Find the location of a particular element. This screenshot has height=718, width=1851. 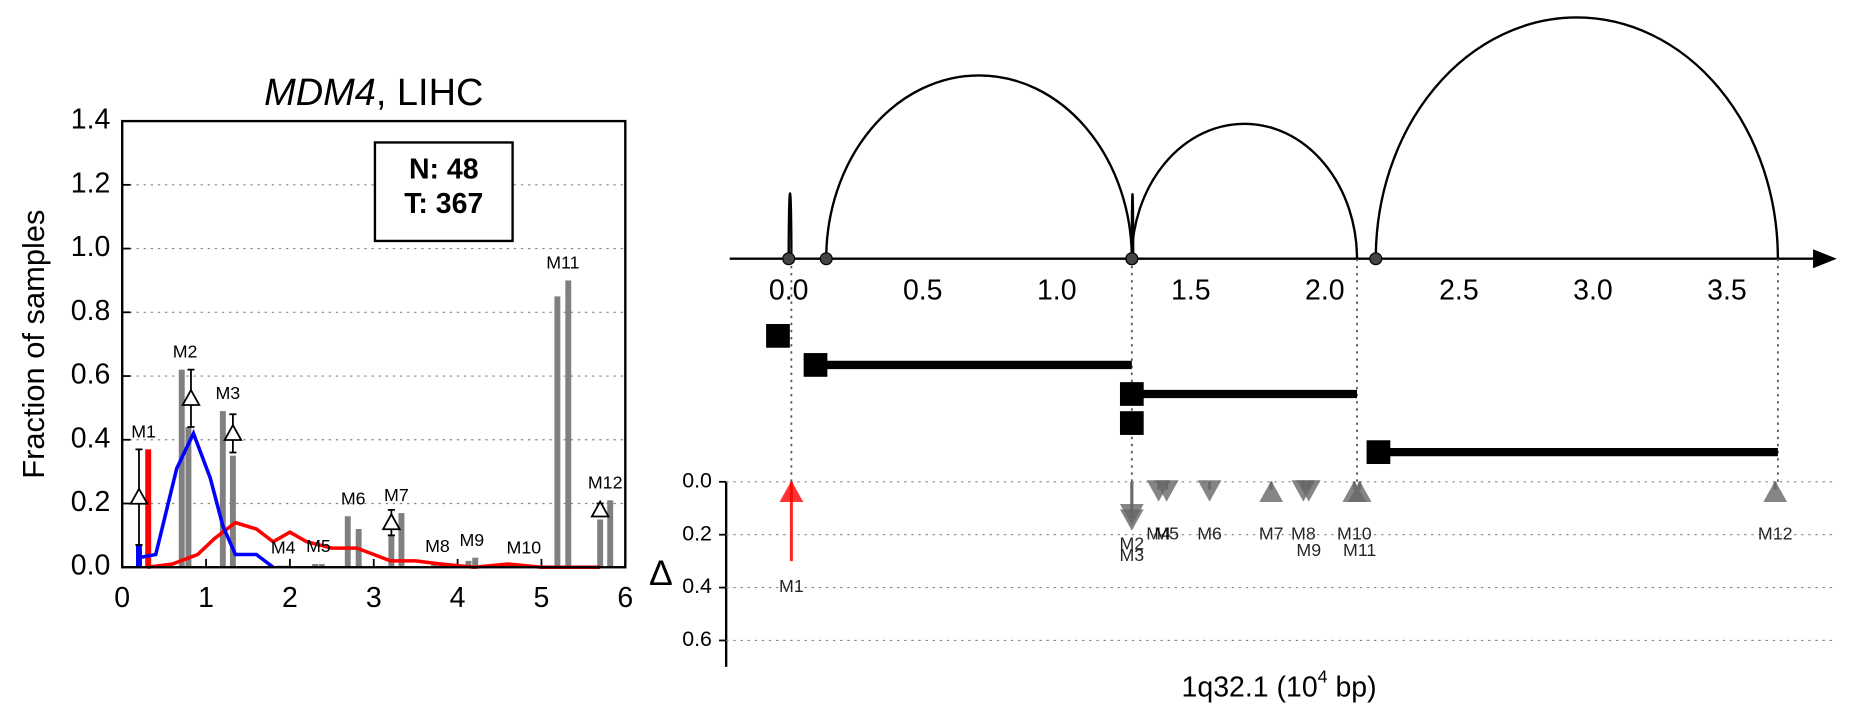

annotation-box is located at coordinates (443, 192).